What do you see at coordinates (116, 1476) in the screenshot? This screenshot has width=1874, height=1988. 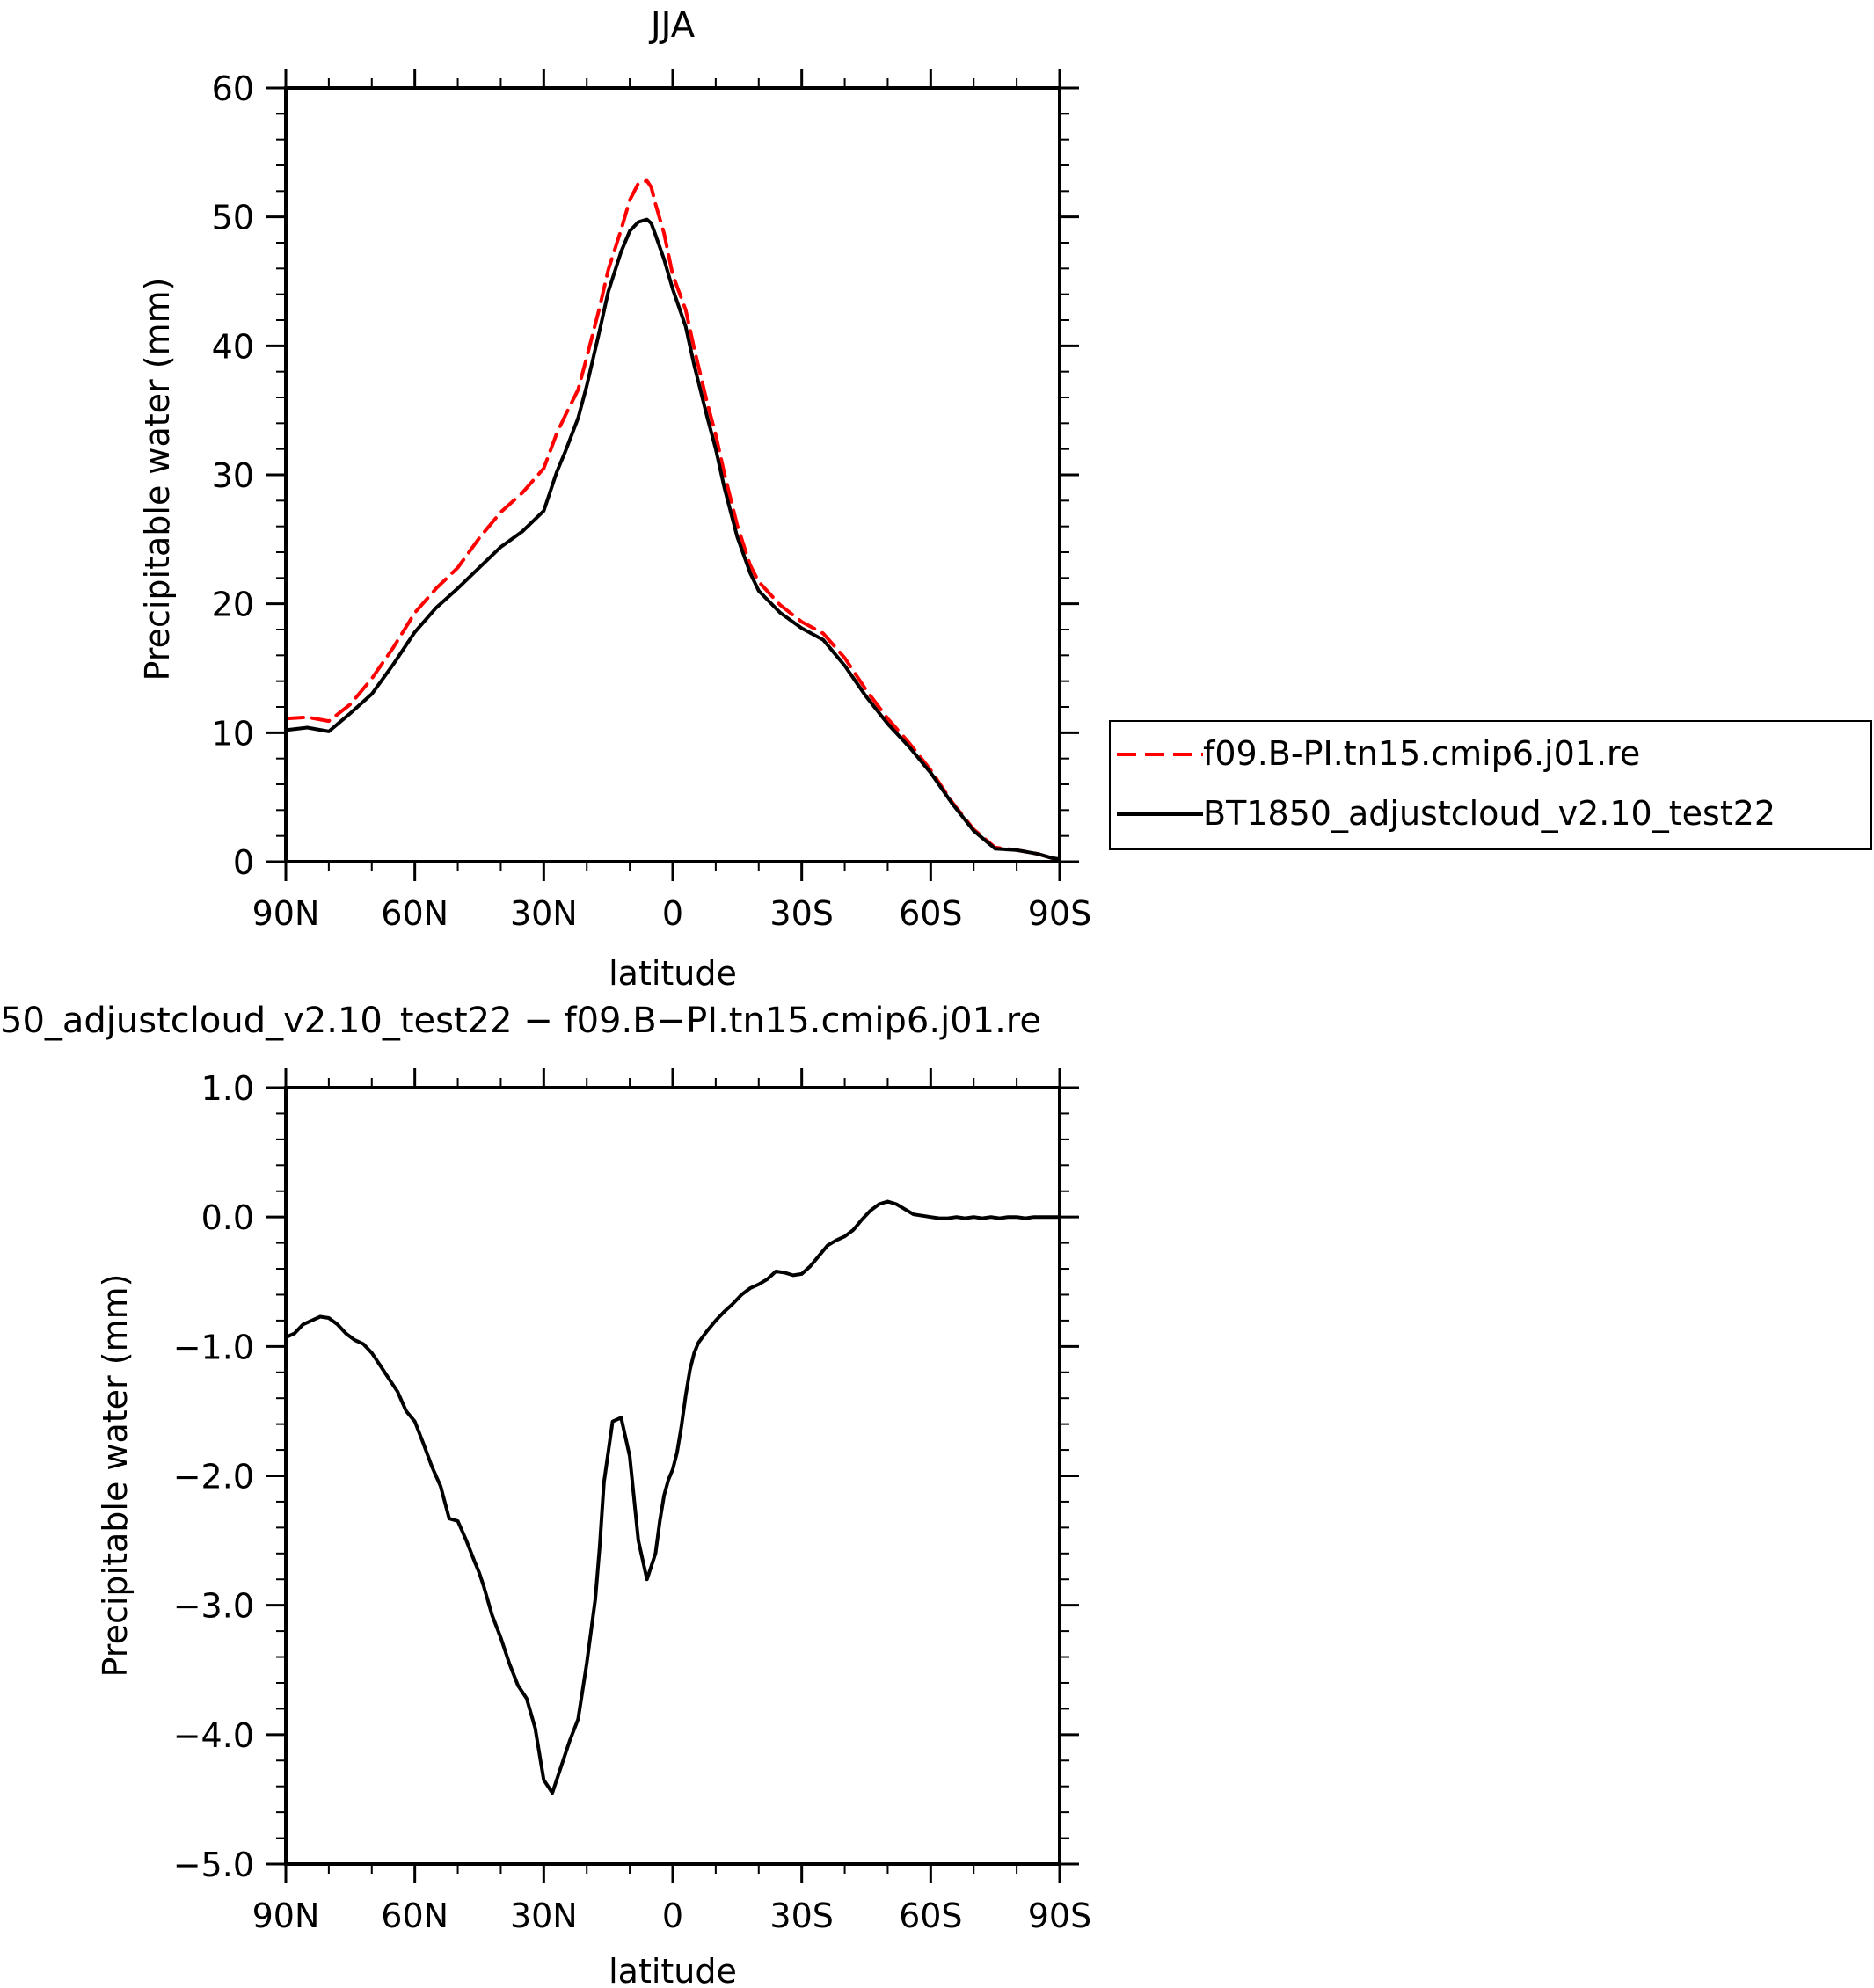 I see `bottom-chart-ylabel: Precipitable water (mm)` at bounding box center [116, 1476].